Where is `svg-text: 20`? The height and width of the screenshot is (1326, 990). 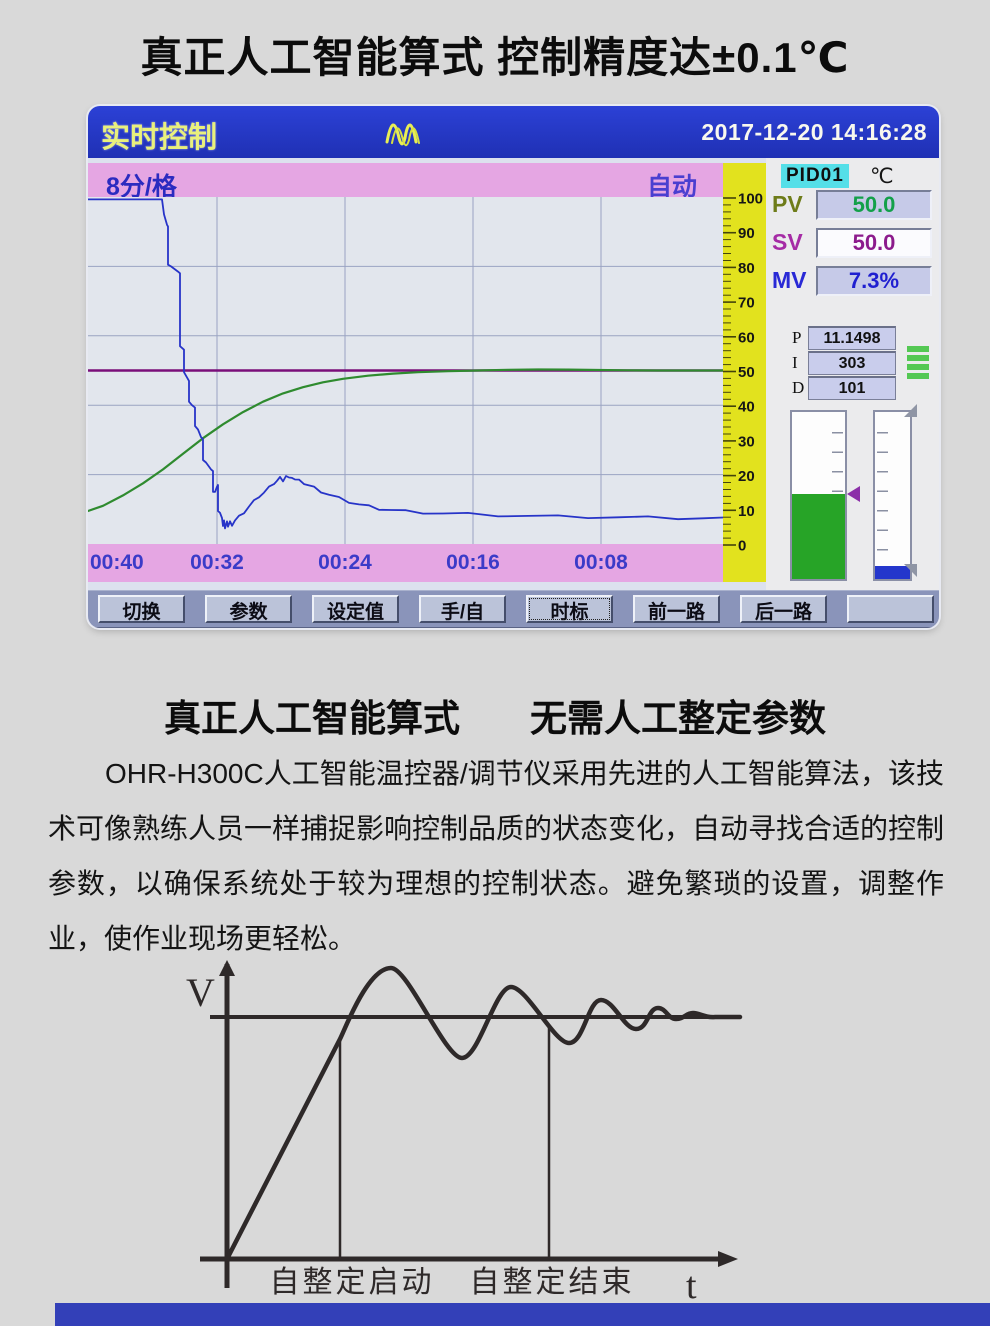 svg-text: 20 is located at coordinates (746, 476).